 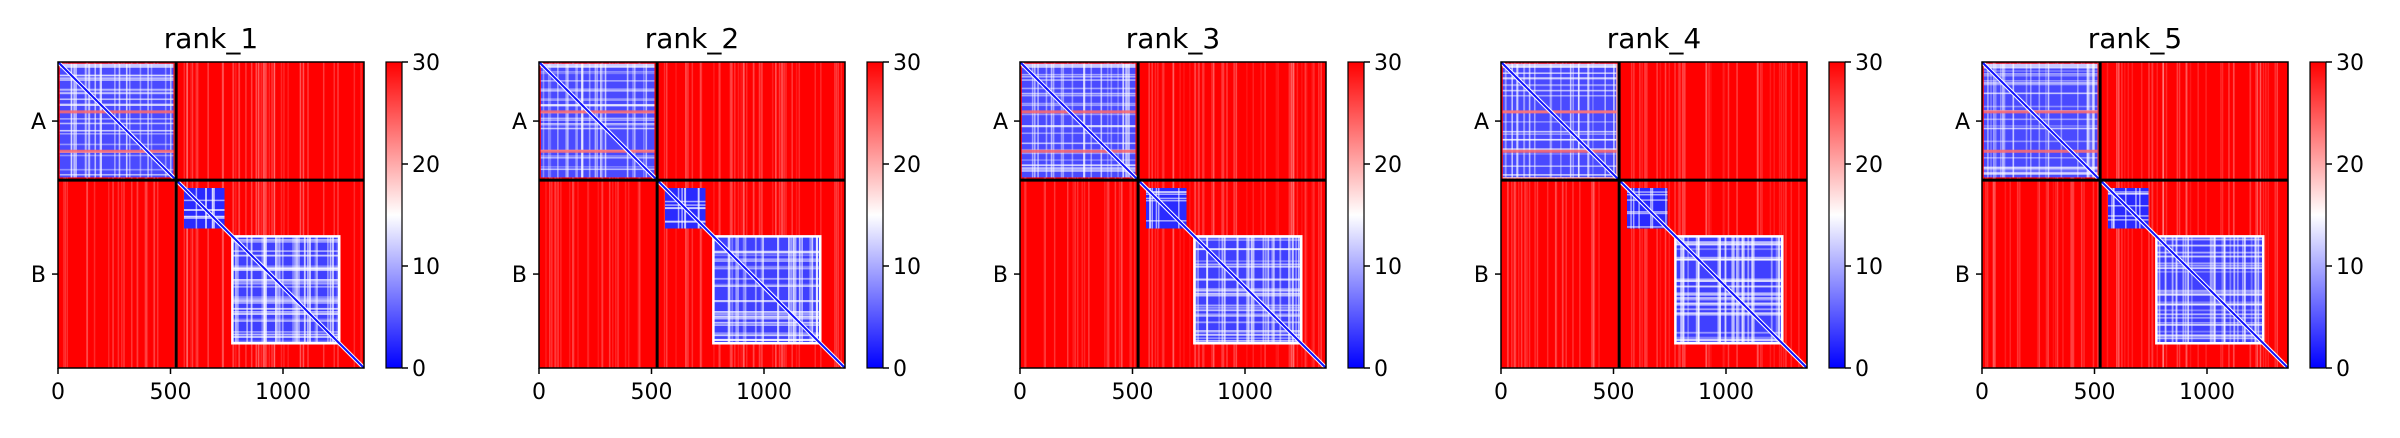 What do you see at coordinates (767, 290) in the screenshot?
I see `chain-b-main-block` at bounding box center [767, 290].